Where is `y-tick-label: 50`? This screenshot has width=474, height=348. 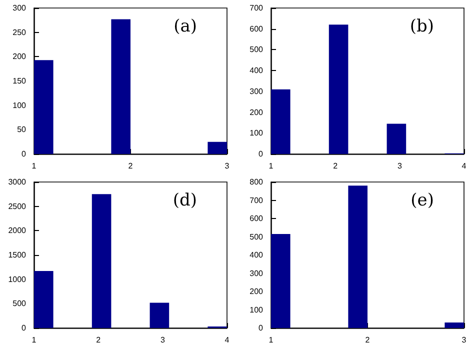 y-tick-label: 50 is located at coordinates (22, 129).